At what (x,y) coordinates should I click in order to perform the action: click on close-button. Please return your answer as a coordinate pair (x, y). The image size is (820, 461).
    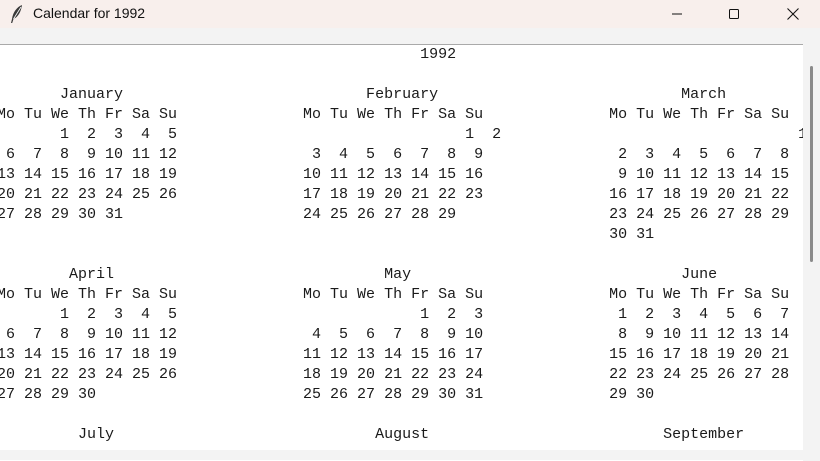
    Looking at the image, I should click on (793, 14).